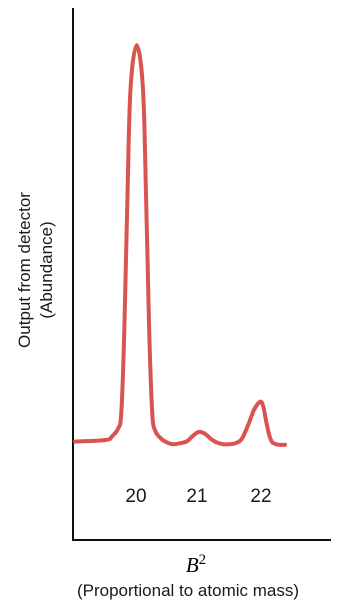 This screenshot has width=349, height=604. What do you see at coordinates (46, 269) in the screenshot?
I see `y-axis-label-line2: (Abundance)` at bounding box center [46, 269].